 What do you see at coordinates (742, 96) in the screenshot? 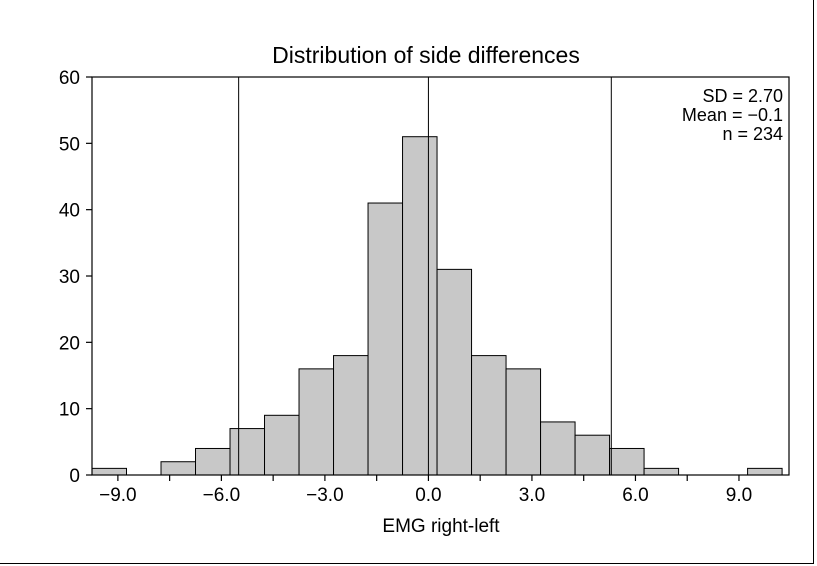
I see `stats-annotation-line: SD = 2.70` at bounding box center [742, 96].